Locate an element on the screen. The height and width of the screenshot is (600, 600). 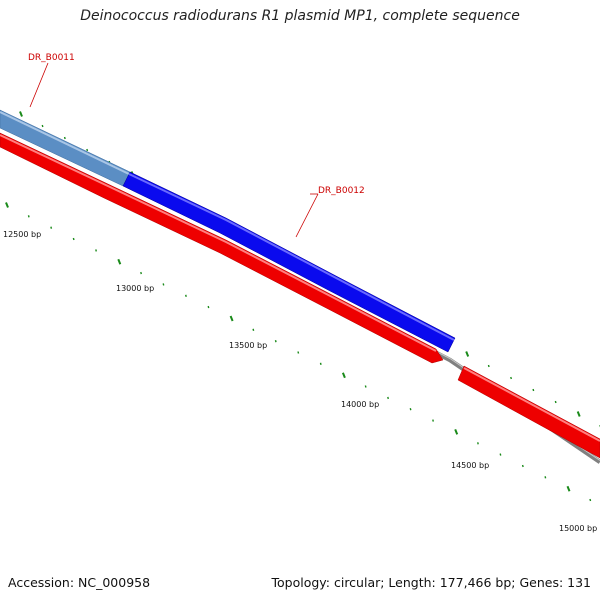
gene-DR_B0012-leader-drop is located at coordinates (307, 215).